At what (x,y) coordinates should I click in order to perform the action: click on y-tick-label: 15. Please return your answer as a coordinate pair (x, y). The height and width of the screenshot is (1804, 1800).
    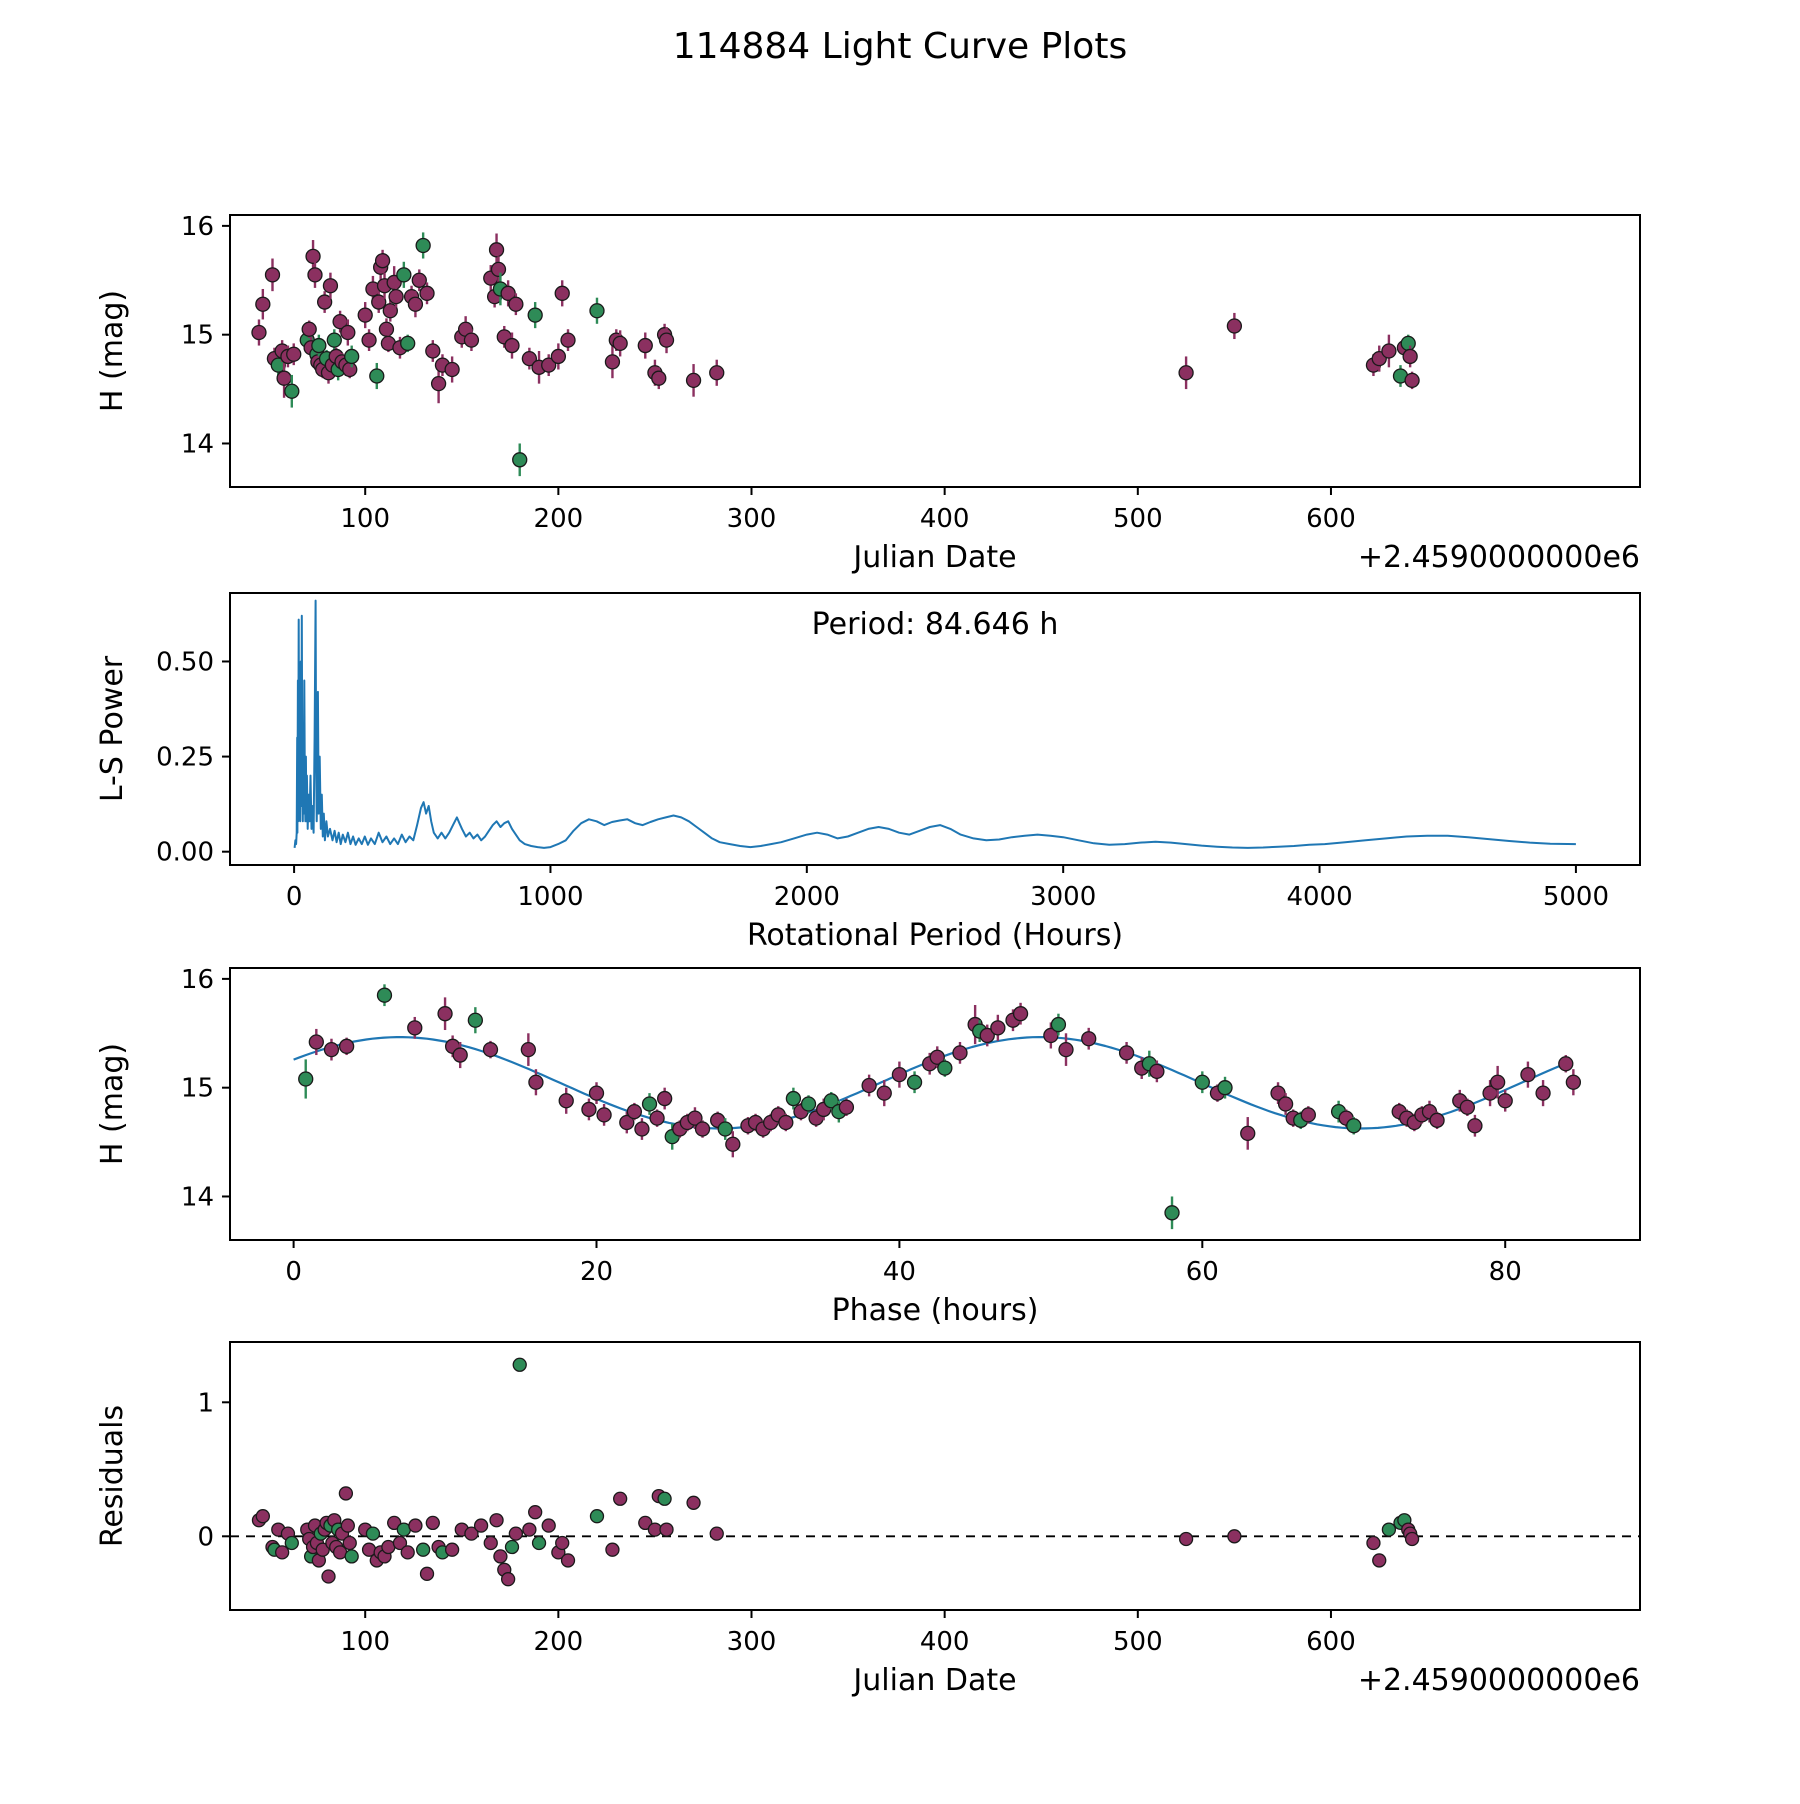
    Looking at the image, I should click on (197, 1089).